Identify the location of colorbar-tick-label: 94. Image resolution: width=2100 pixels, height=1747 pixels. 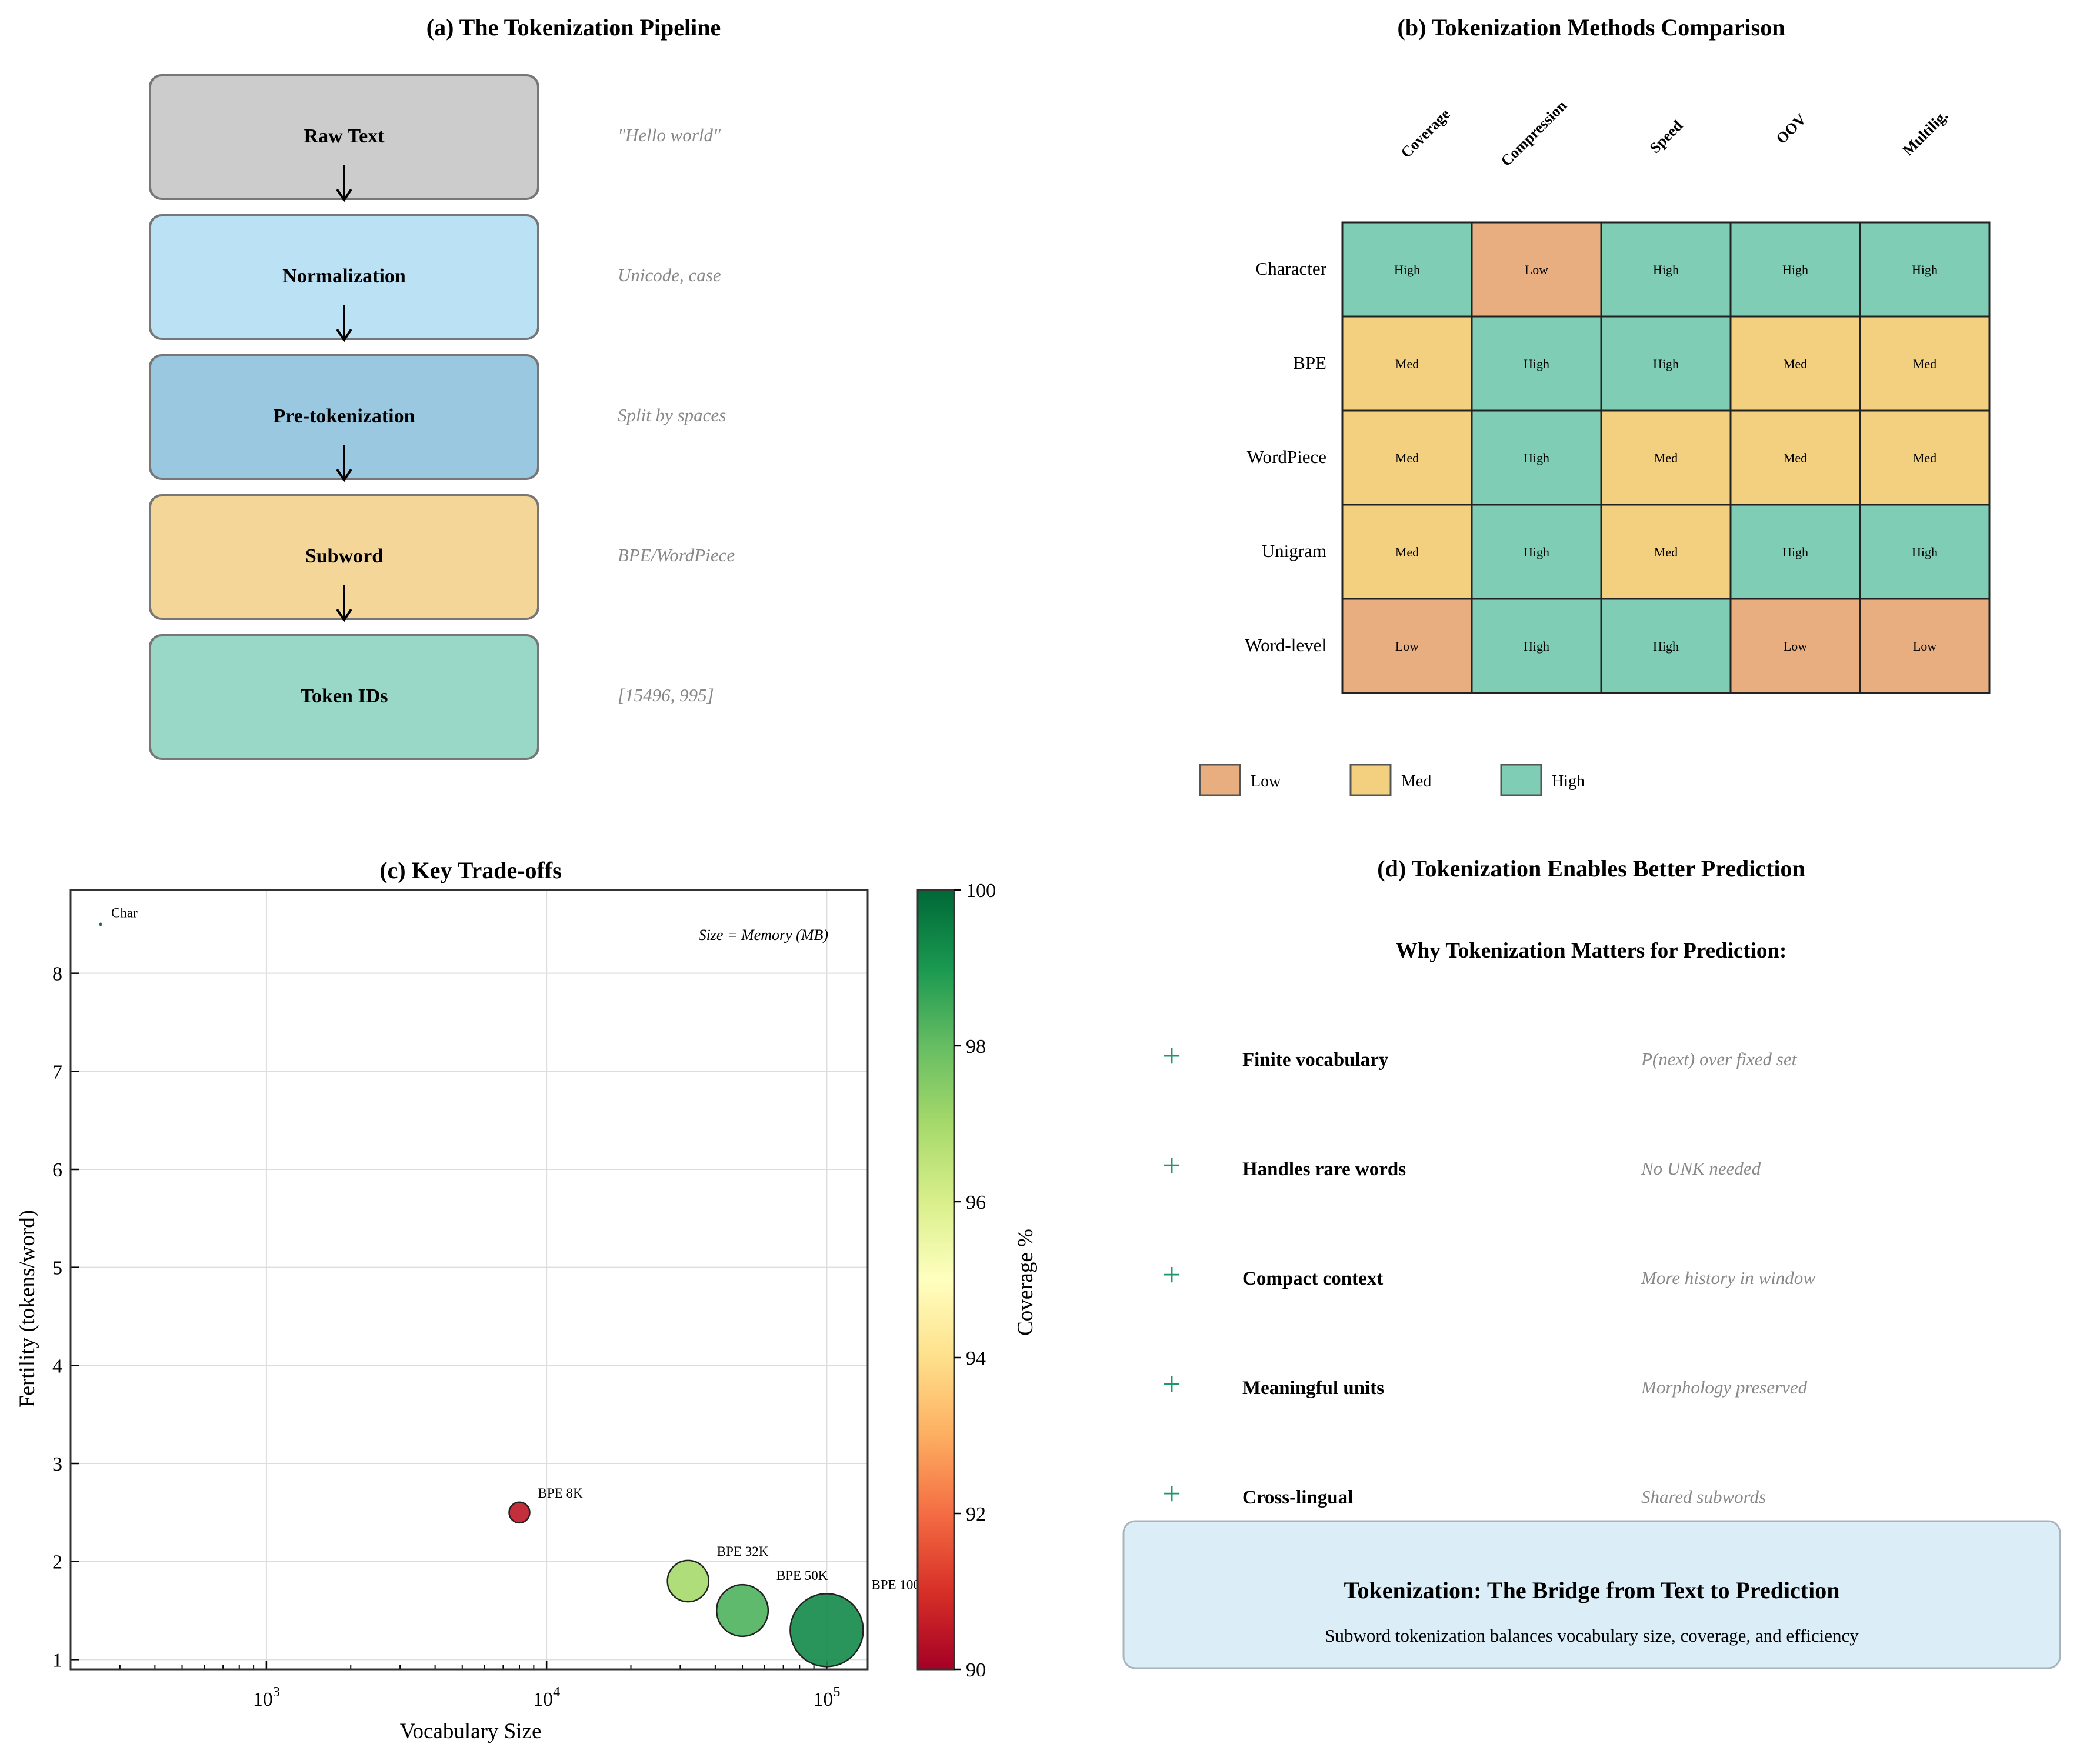
(976, 1358).